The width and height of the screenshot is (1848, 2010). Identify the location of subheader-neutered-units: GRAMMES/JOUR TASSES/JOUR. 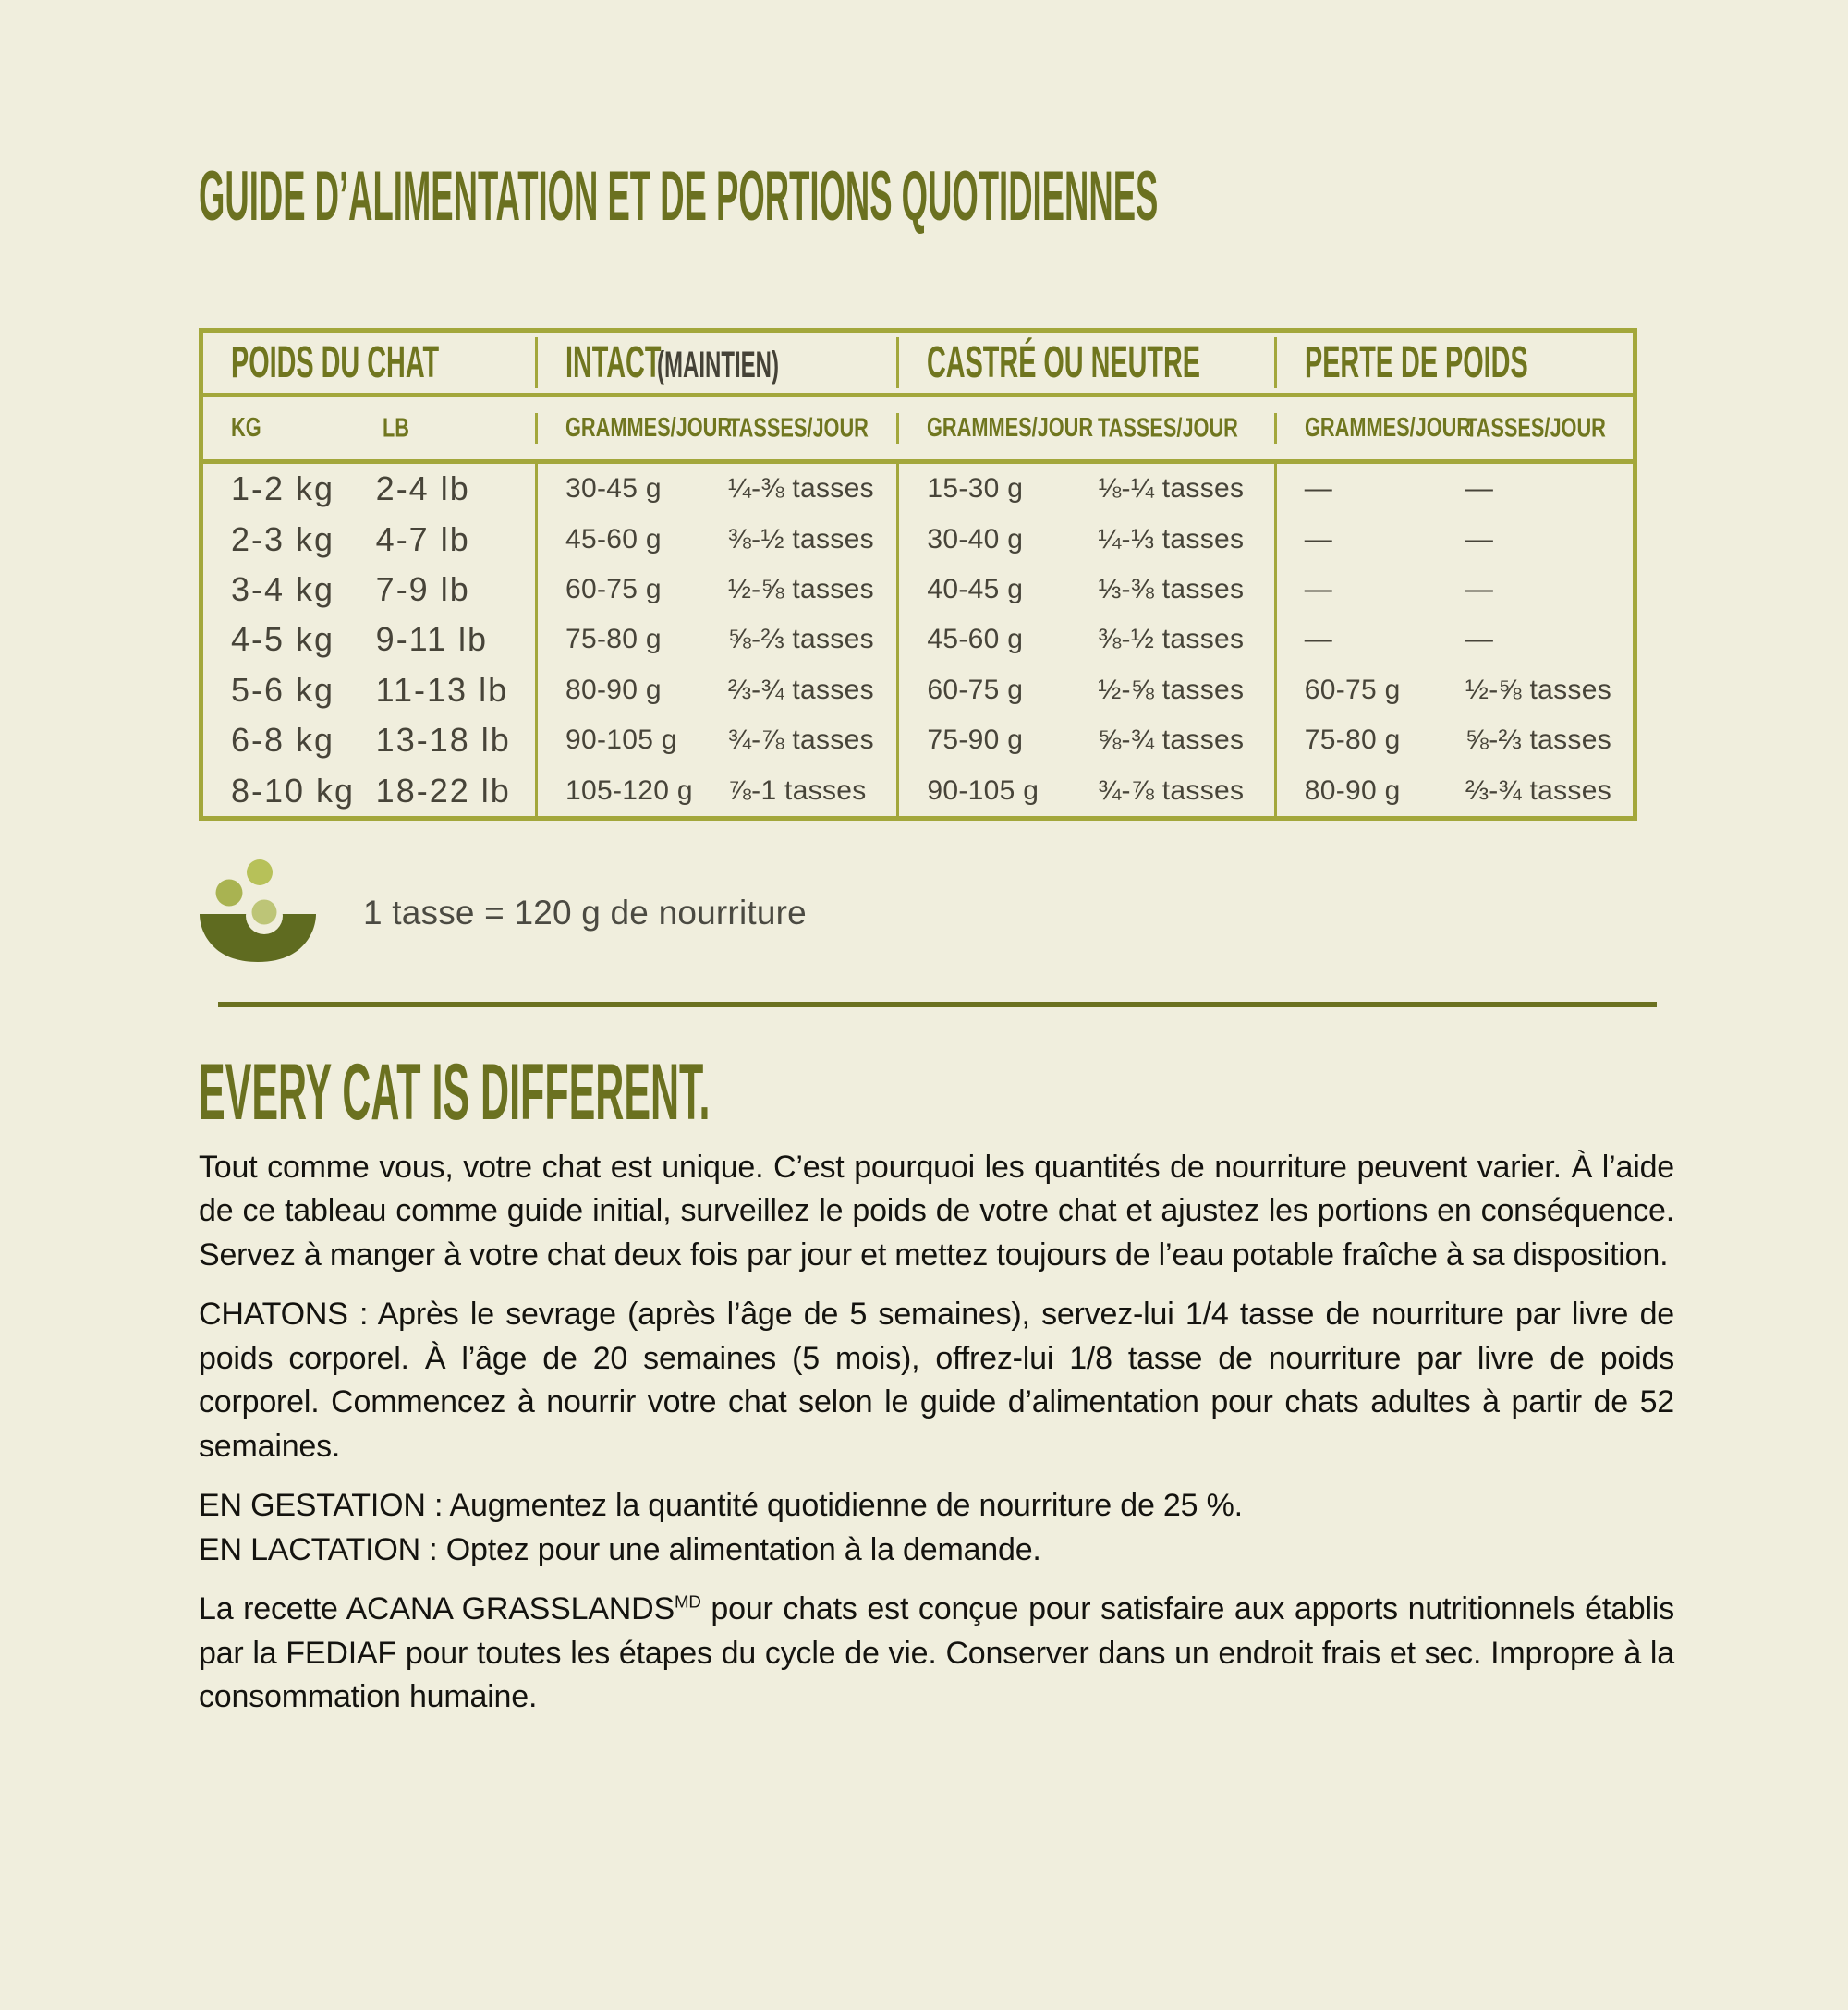
(1088, 428).